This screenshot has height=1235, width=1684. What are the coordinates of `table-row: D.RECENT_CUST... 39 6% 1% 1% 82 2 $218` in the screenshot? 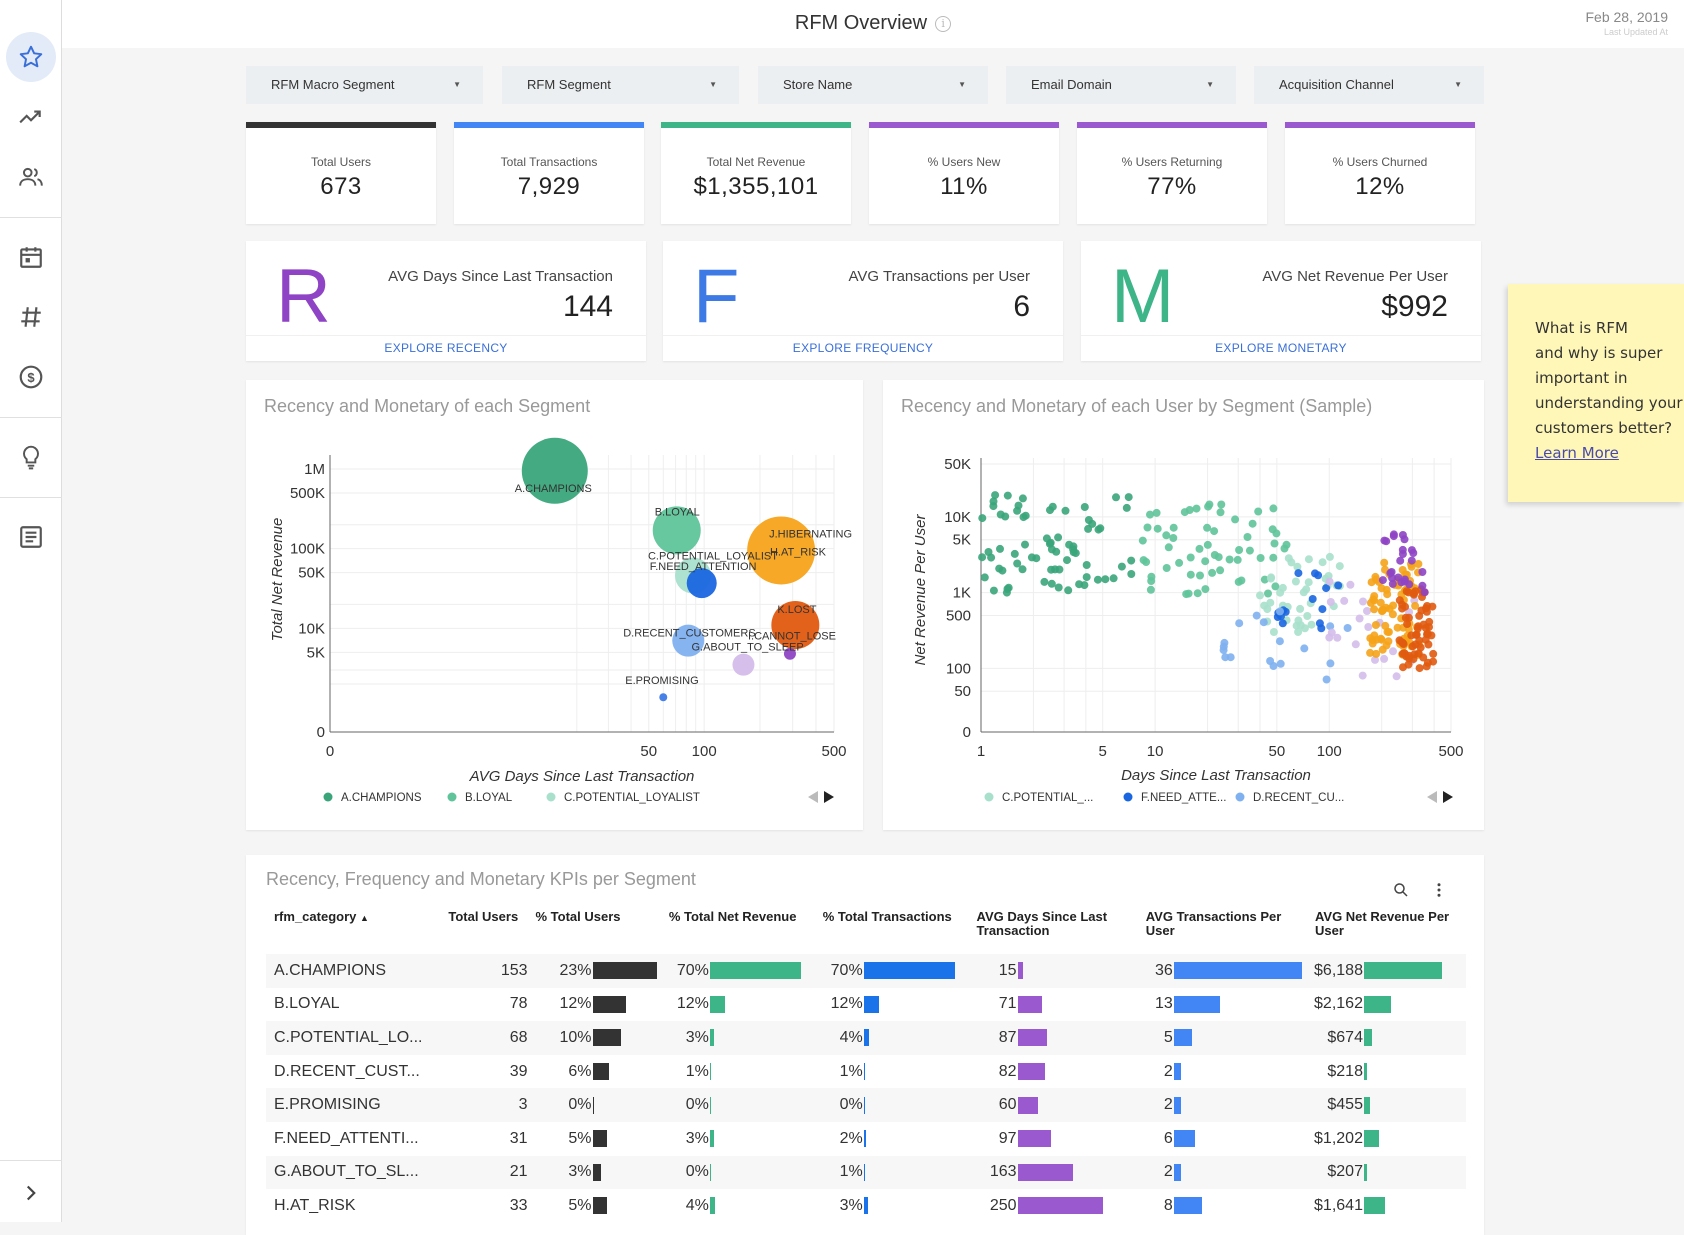 It's located at (866, 1072).